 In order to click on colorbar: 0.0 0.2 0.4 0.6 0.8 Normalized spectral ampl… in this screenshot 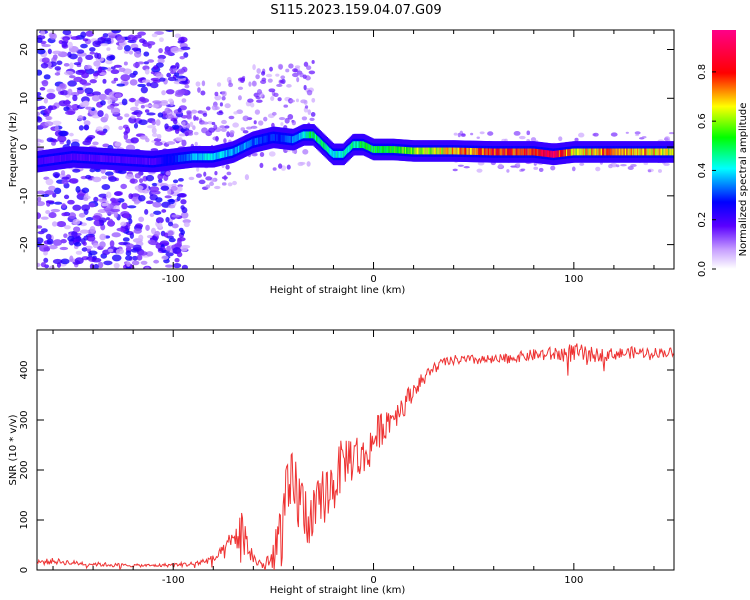, I will do `click(723, 153)`.